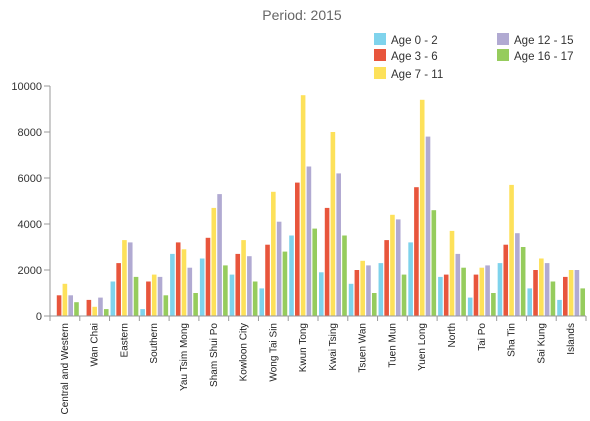 This screenshot has height=421, width=590. What do you see at coordinates (541, 343) in the screenshot?
I see `x-tick-label: Sai Kung` at bounding box center [541, 343].